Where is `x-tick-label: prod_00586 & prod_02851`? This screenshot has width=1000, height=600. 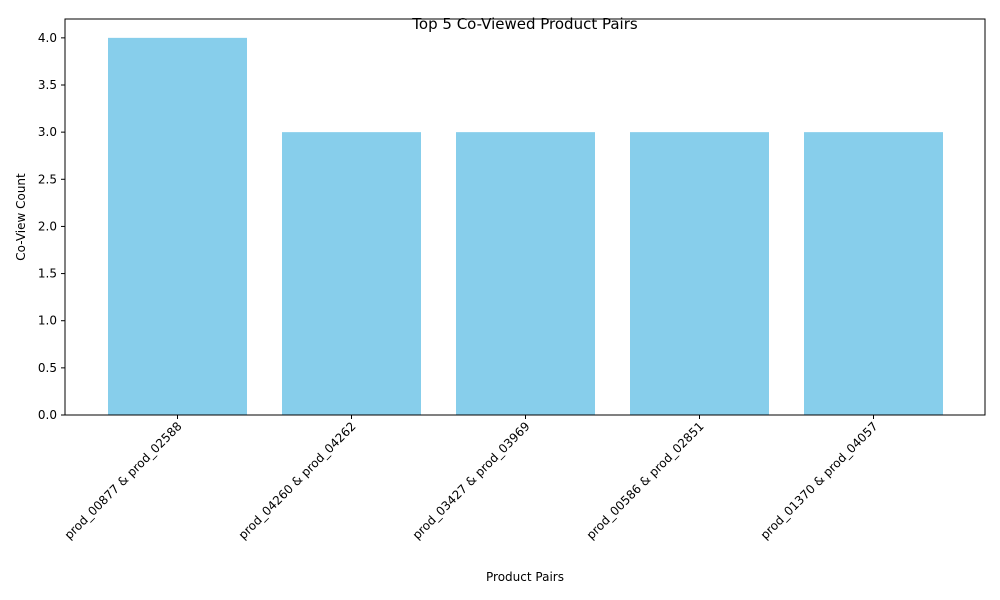
x-tick-label: prod_00586 & prod_02851 is located at coordinates (645, 480).